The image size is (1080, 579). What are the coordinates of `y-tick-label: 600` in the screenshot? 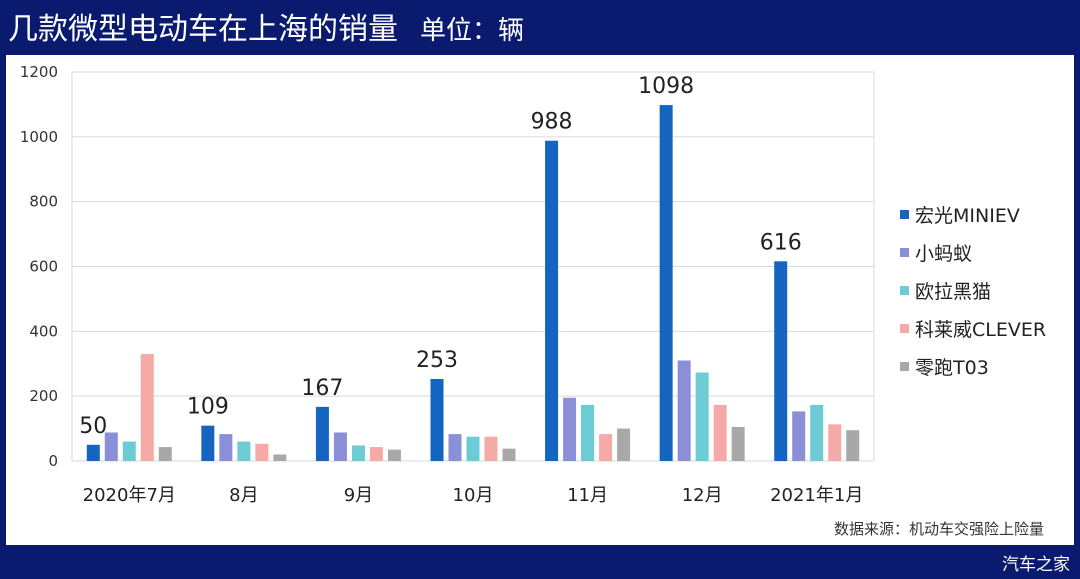 It's located at (43, 267).